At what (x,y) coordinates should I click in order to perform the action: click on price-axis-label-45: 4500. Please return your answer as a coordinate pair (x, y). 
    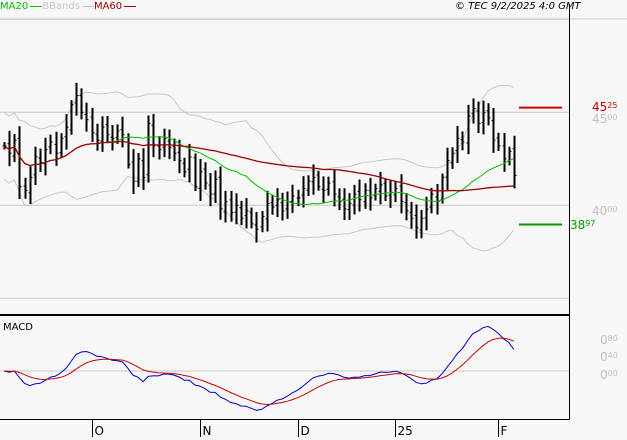
    Looking at the image, I should click on (605, 119).